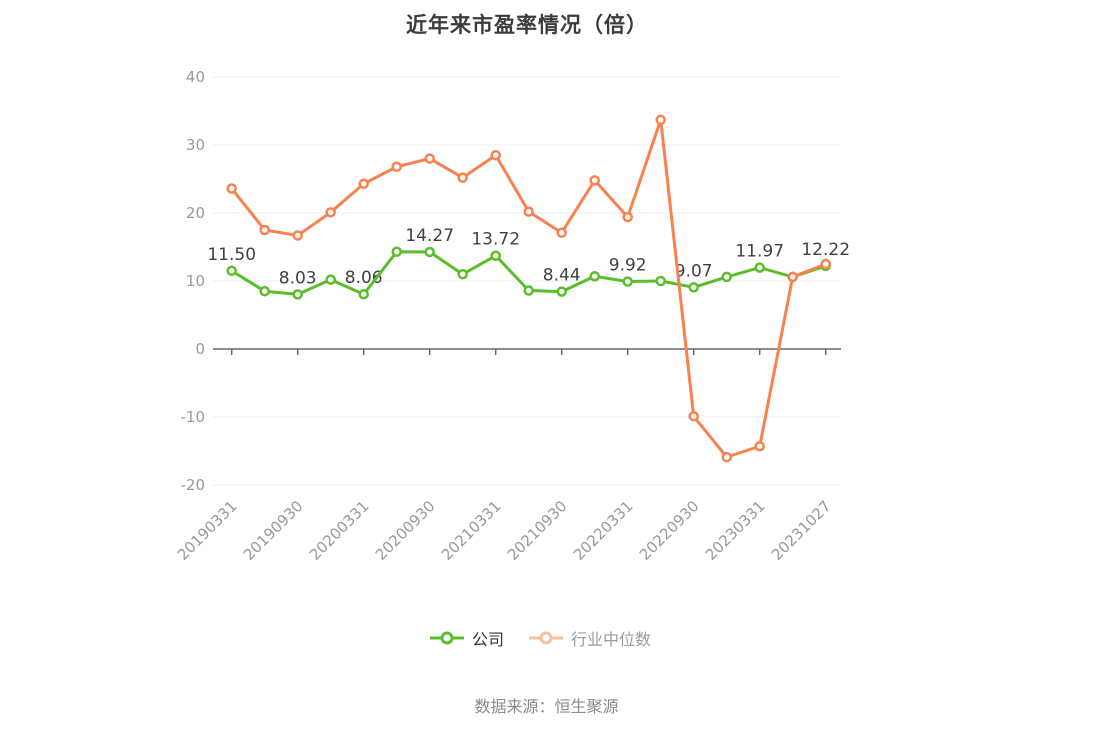  I want to click on x-axis-tick-label: 20200930, so click(405, 530).